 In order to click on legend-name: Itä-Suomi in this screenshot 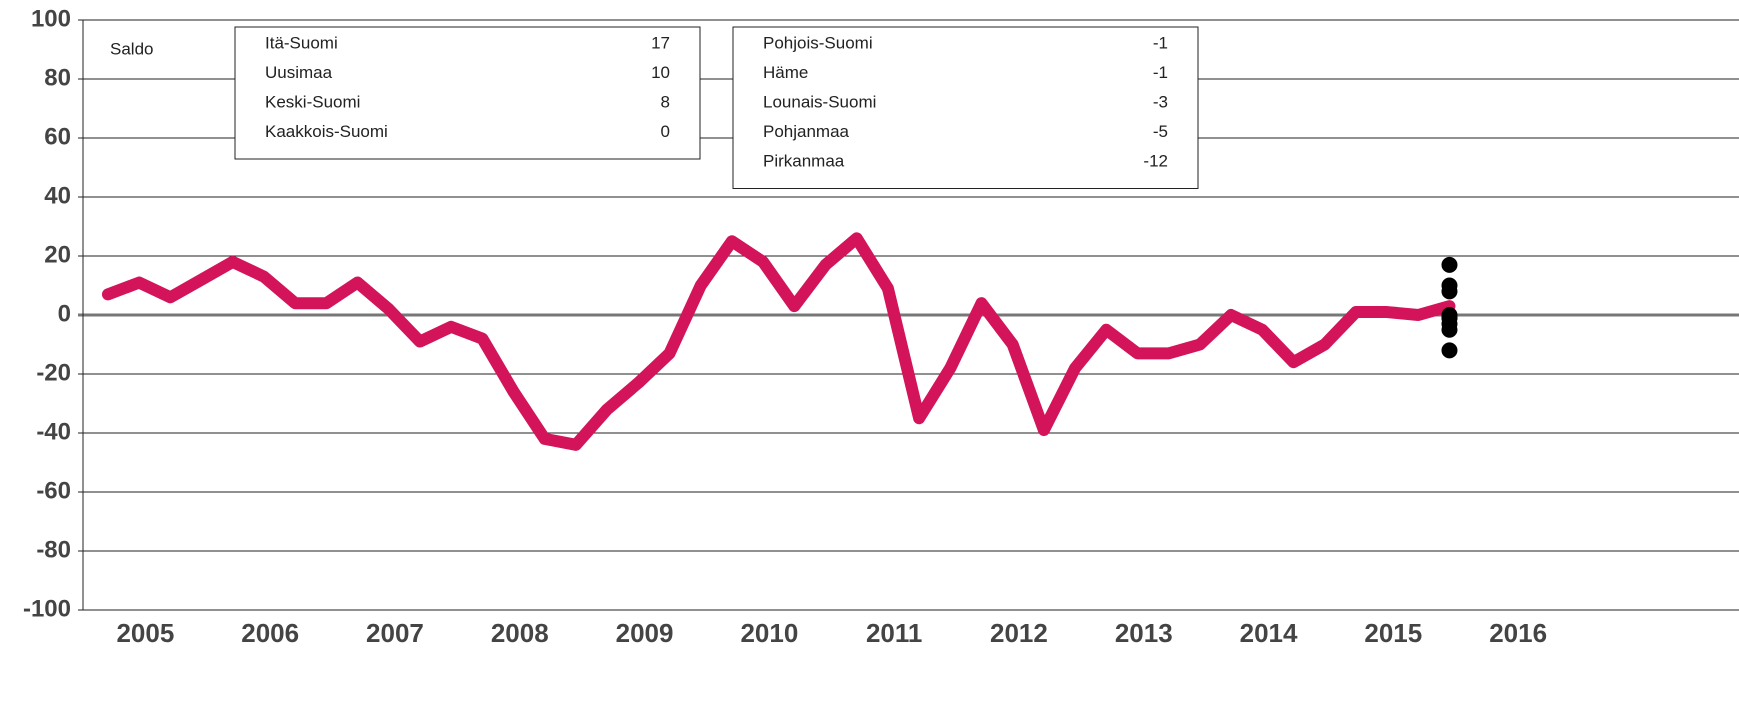, I will do `click(301, 42)`.